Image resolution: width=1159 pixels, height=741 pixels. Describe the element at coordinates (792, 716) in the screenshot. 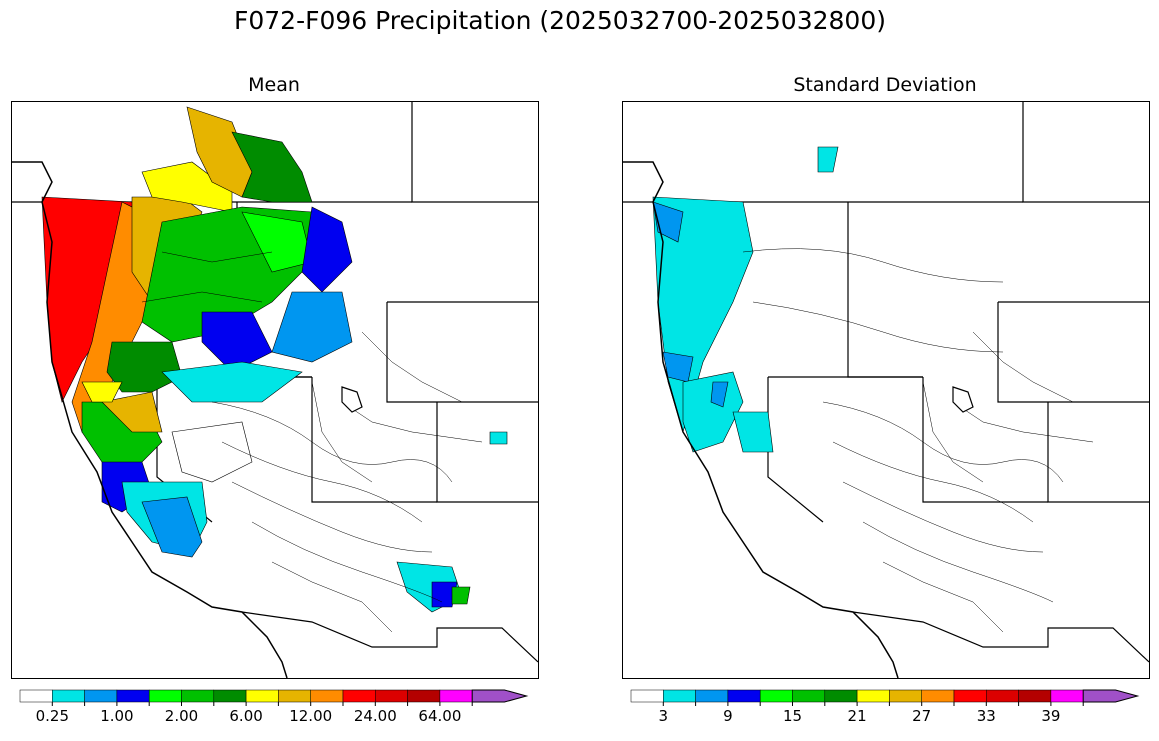

I see `colorbar-tick-label: 15` at that location.